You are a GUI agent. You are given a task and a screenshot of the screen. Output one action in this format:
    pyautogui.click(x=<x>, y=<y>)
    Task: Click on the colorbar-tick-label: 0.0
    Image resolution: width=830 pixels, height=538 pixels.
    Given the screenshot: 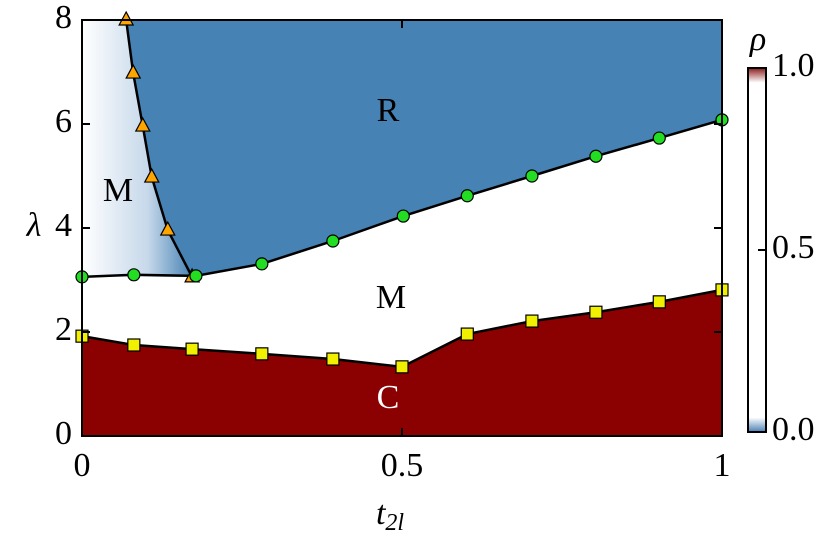 What is the action you would take?
    pyautogui.click(x=793, y=429)
    